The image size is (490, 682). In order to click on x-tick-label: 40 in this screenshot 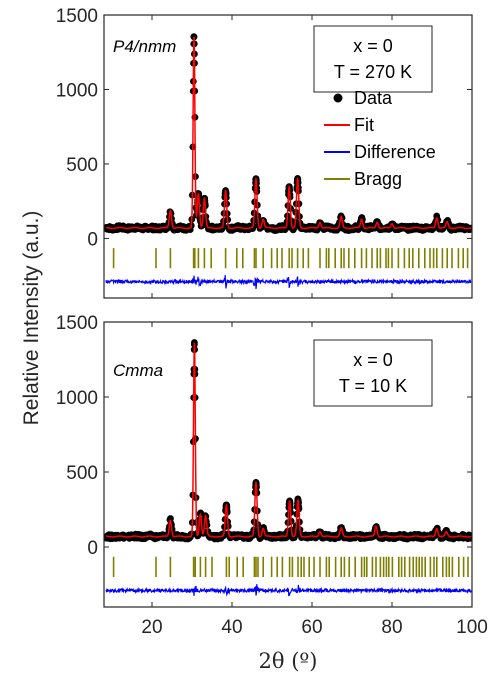, I will do `click(231, 627)`.